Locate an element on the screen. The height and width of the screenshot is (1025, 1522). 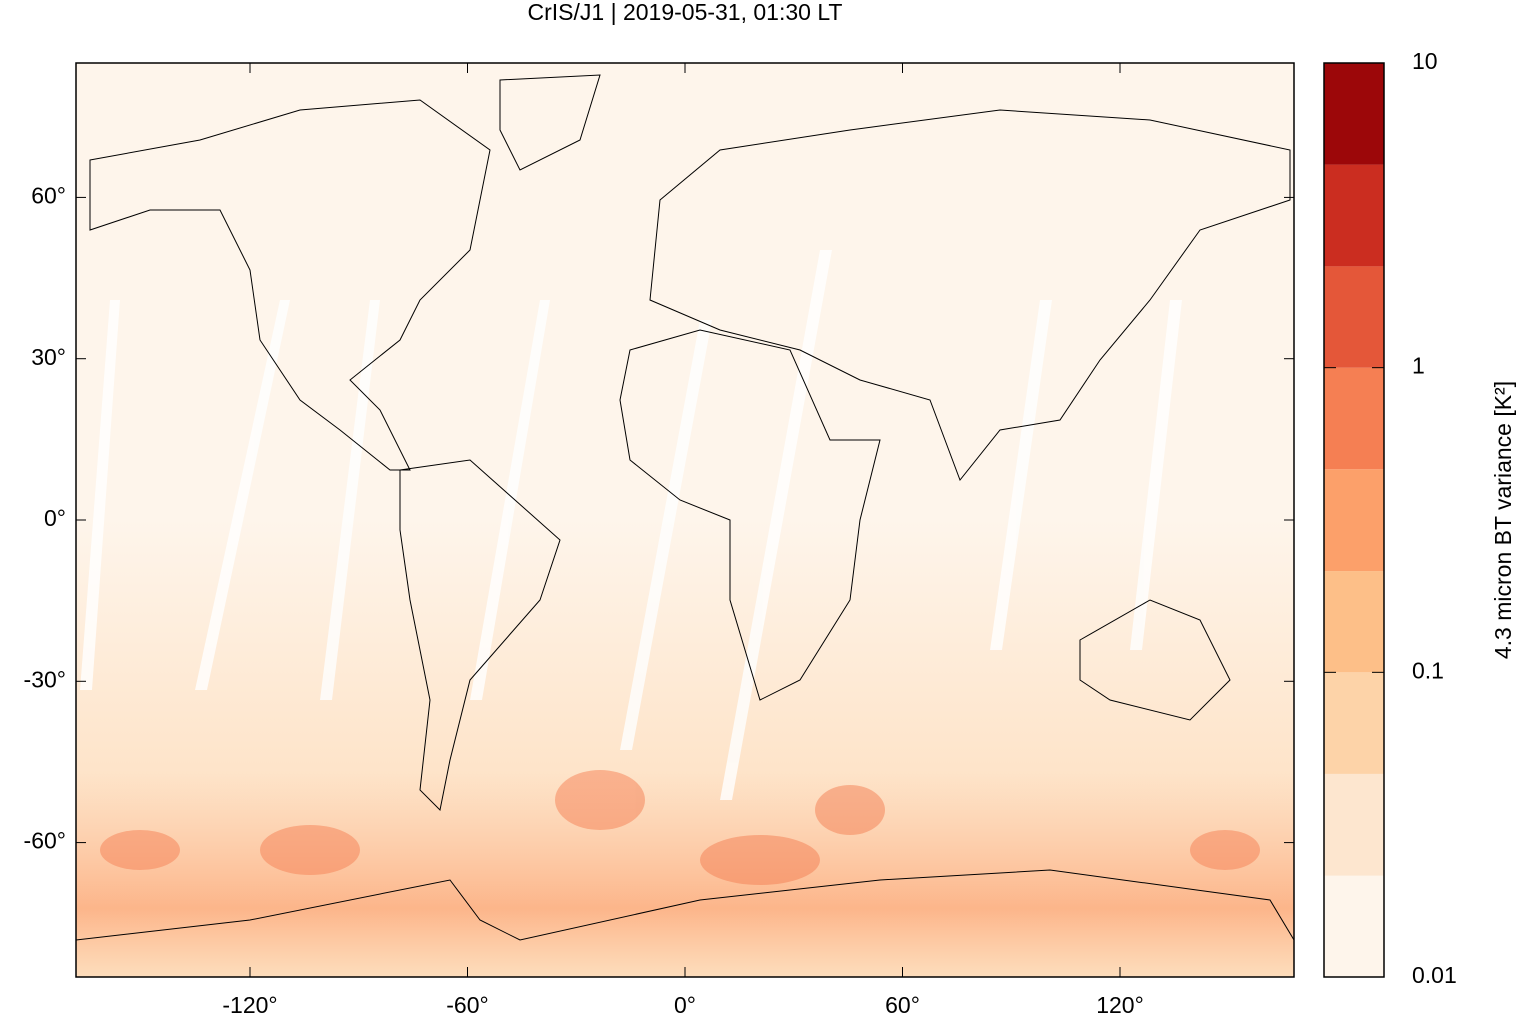
chart-title: CrIS/J1 | 2019-05-31, 01:30 LT is located at coordinates (685, 12).